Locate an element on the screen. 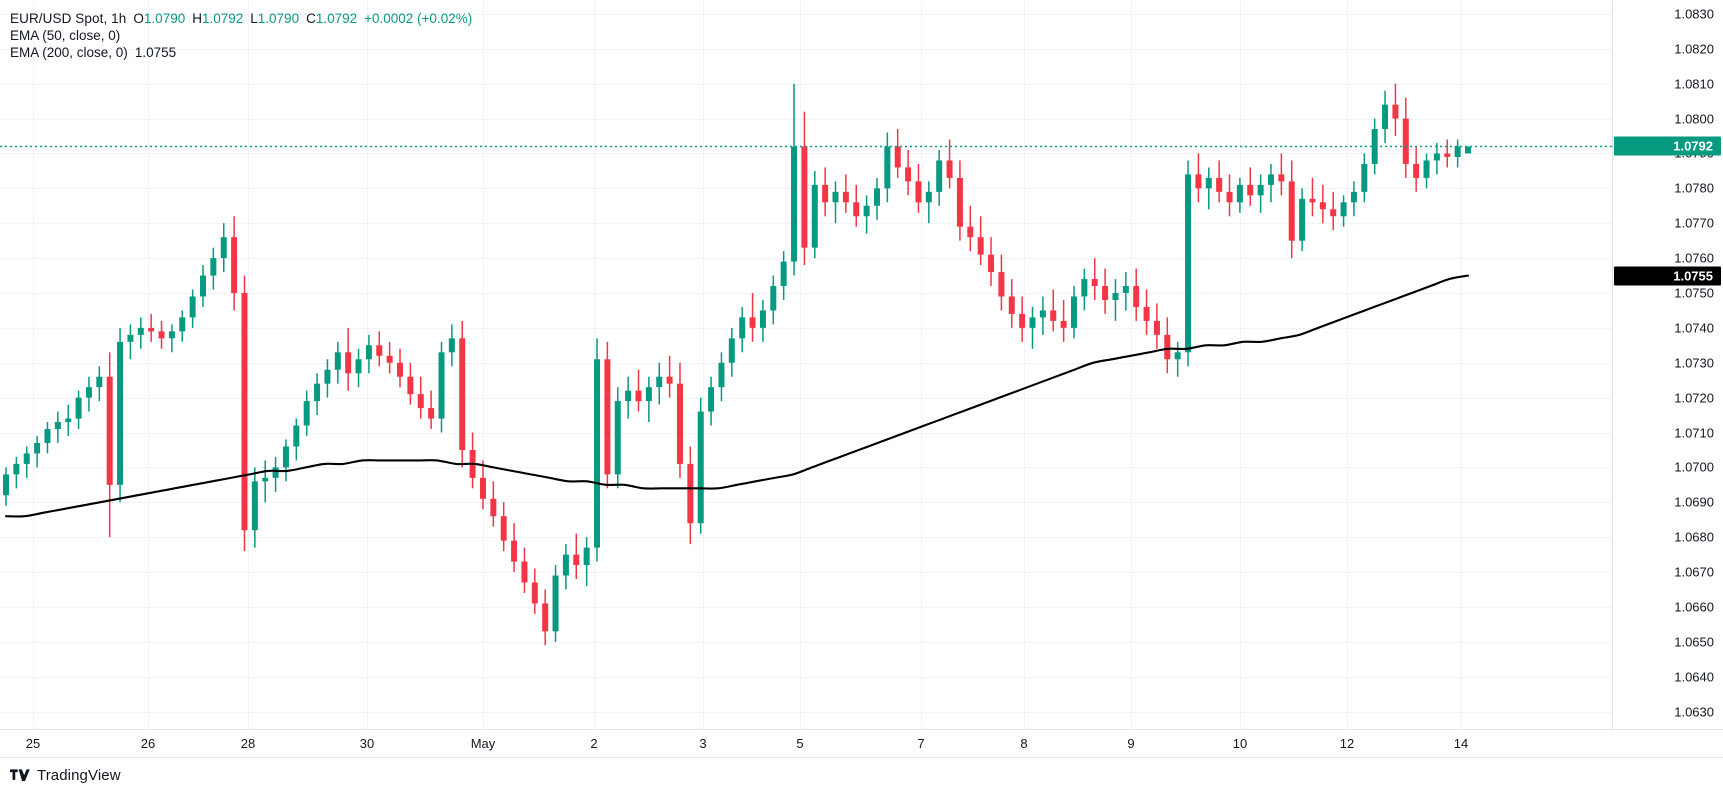  price-axis-tick: 1.0660 is located at coordinates (1694, 607).